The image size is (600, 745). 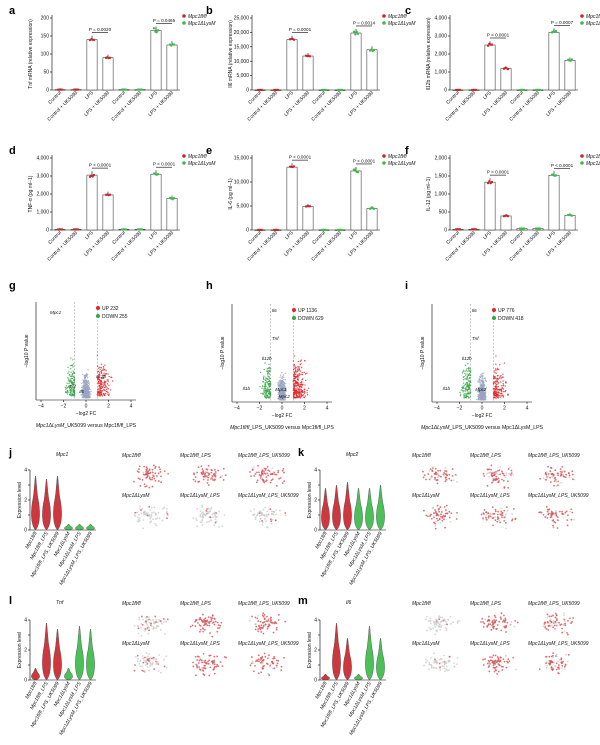 I want to click on p-value-label: P < 0.0001, so click(x=164, y=164).